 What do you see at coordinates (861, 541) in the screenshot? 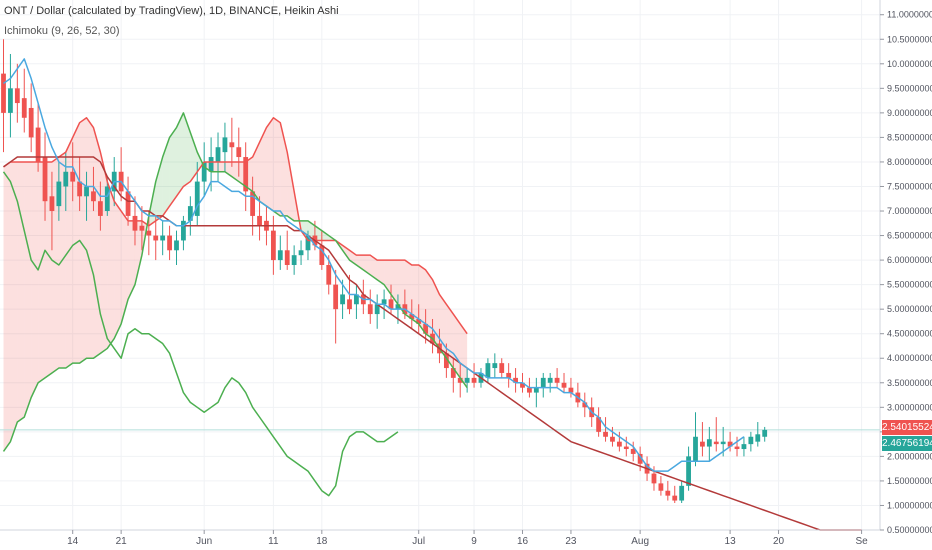
I see `x-tick-label: Se` at bounding box center [861, 541].